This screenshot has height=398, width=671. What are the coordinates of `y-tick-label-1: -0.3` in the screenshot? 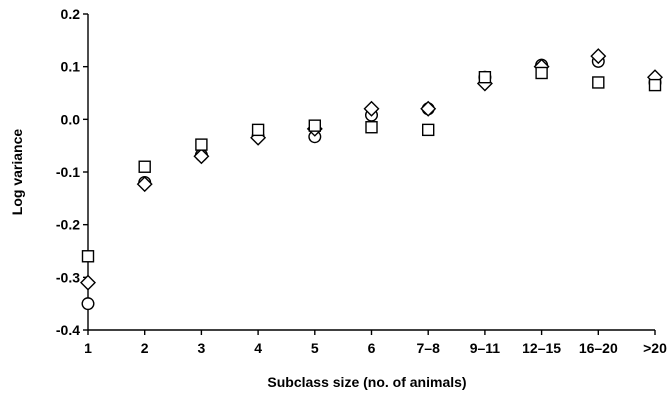 It's located at (68, 277).